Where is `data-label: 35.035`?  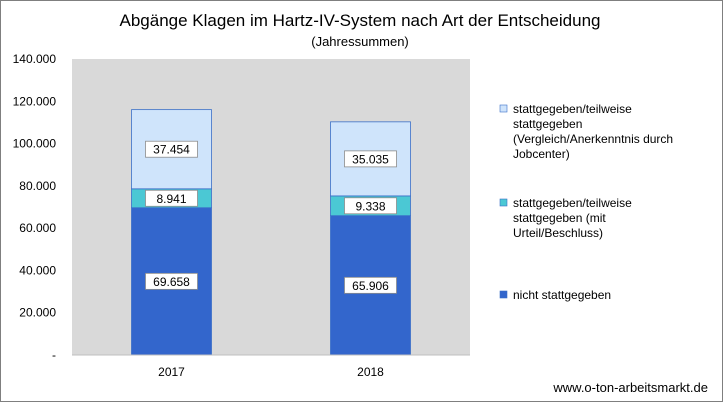 data-label: 35.035 is located at coordinates (370, 159).